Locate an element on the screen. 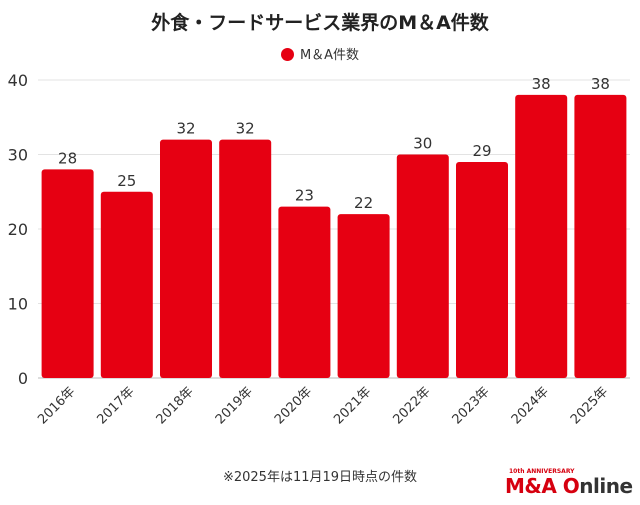 The image size is (640, 505). legend-marker is located at coordinates (287, 54).